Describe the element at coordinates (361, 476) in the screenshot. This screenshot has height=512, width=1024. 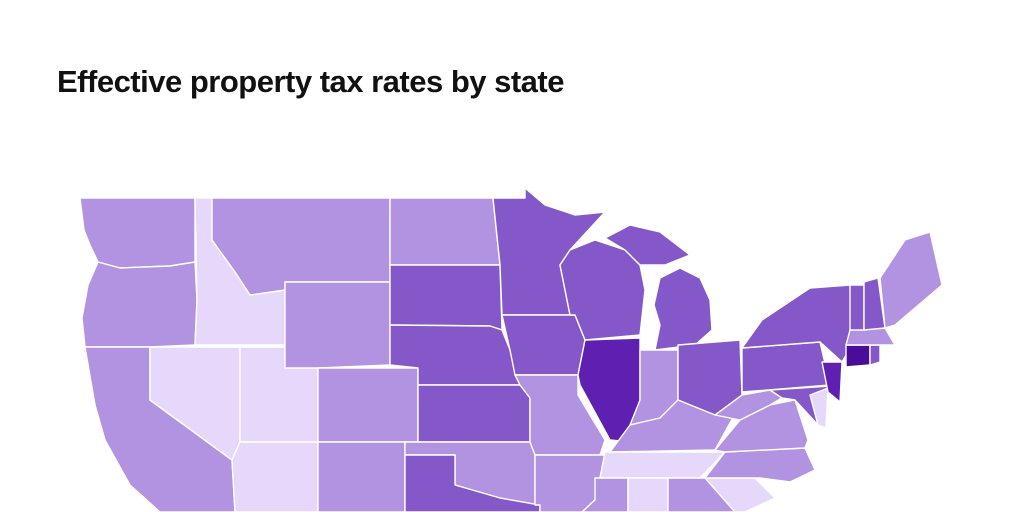
I see `state-NM` at that location.